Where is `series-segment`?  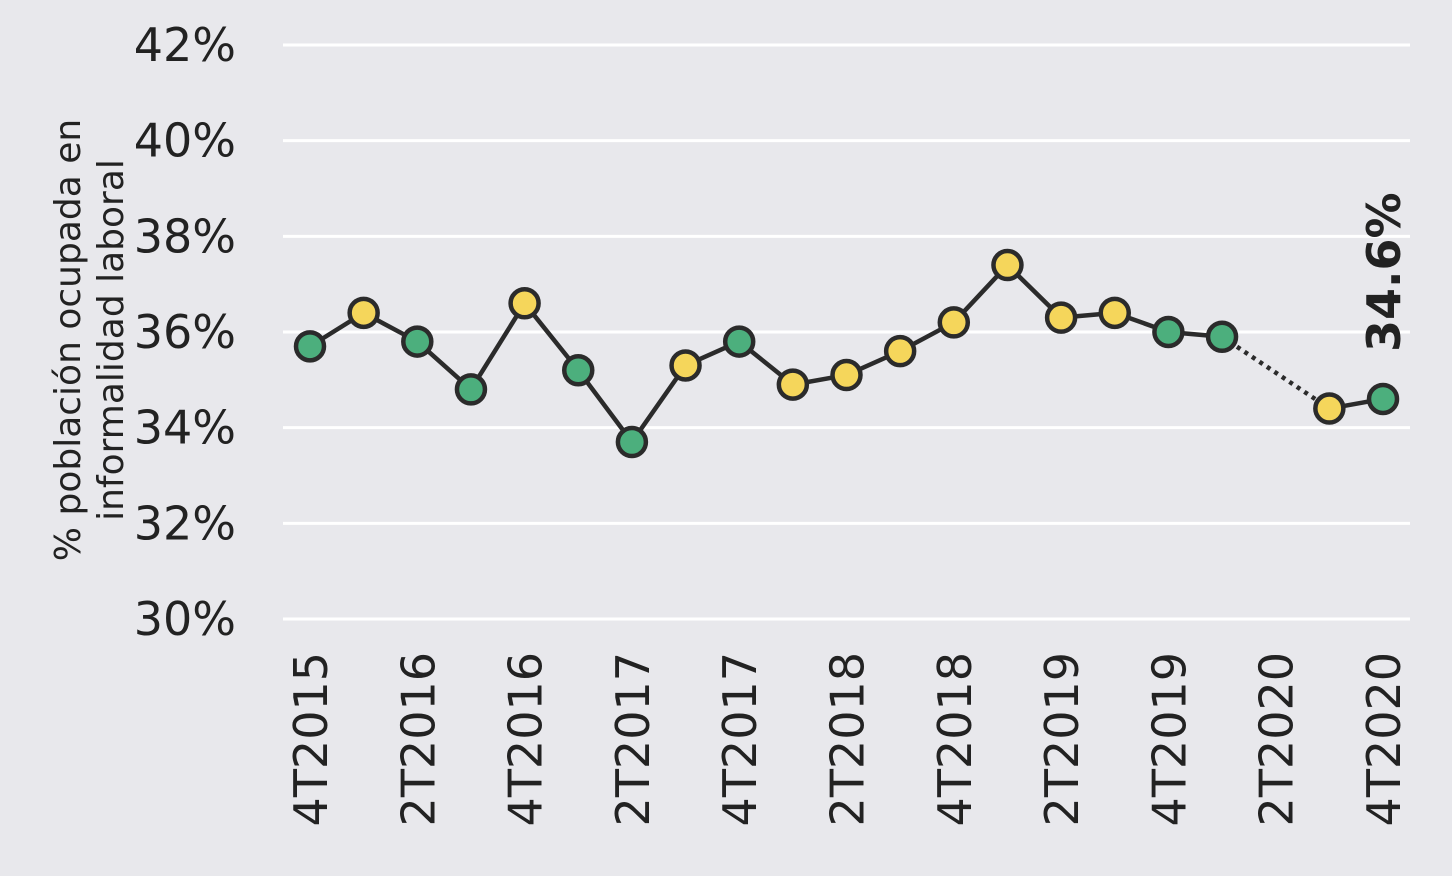
series-segment is located at coordinates (497, 346).